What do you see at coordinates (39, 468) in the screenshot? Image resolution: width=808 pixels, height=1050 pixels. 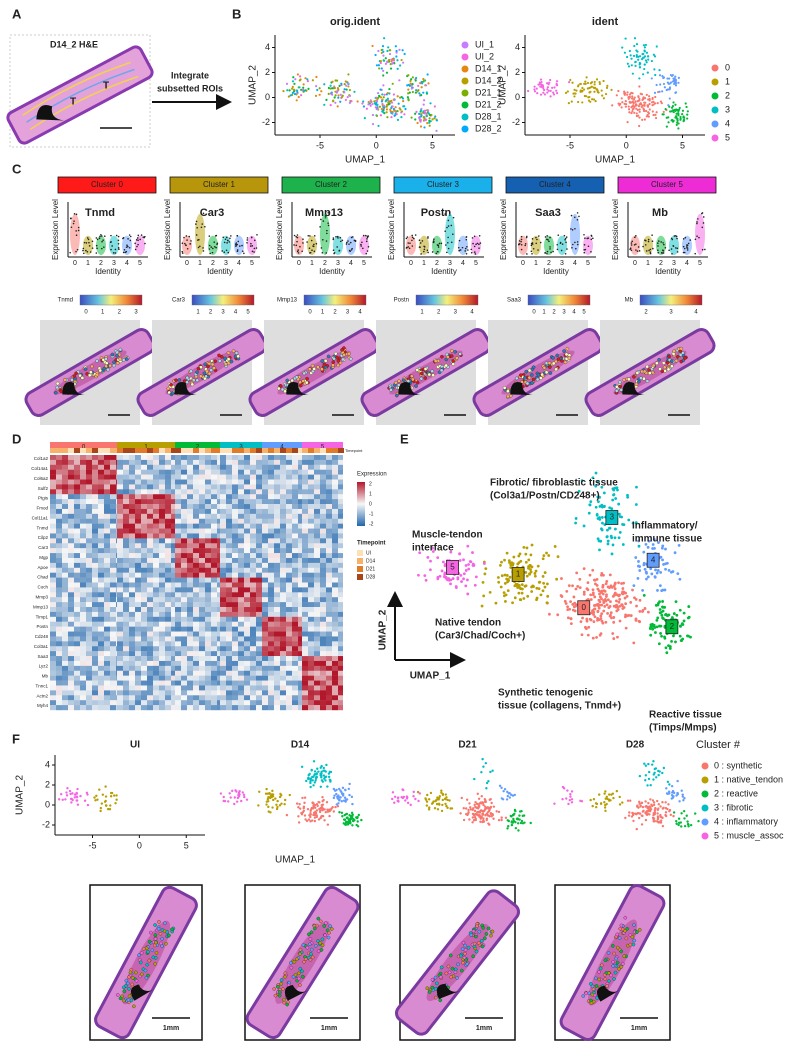 I see `gene-label: Col14a1` at bounding box center [39, 468].